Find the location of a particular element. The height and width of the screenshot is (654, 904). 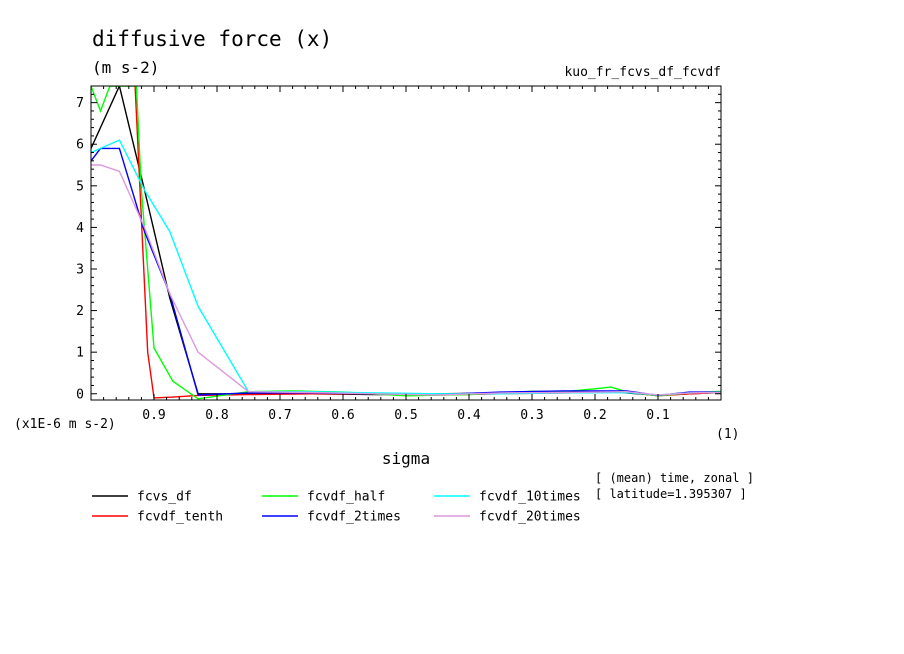

y-tick-label: 5 is located at coordinates (80, 186).